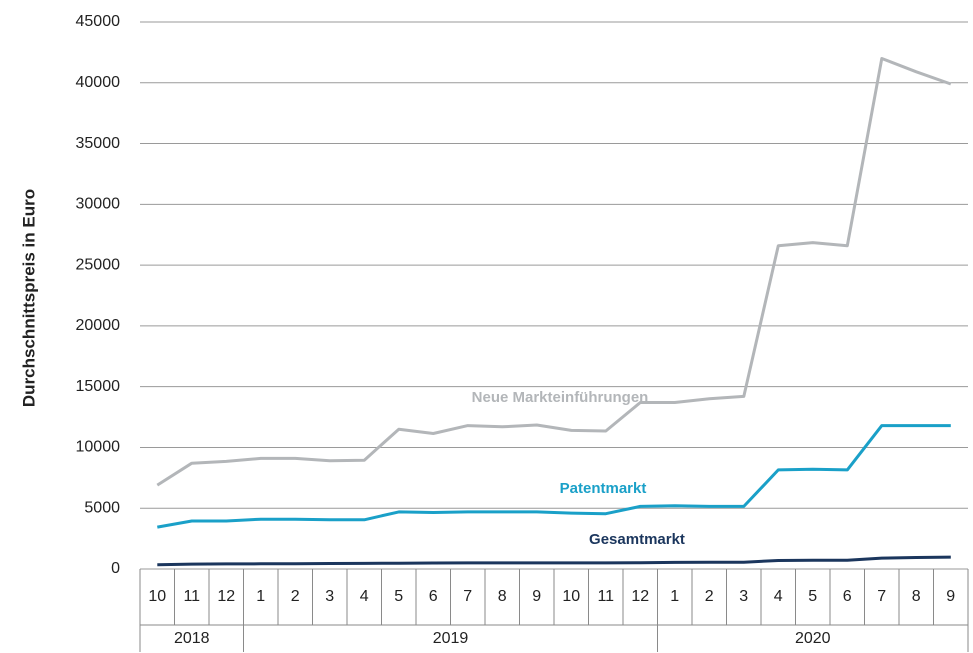 The image size is (973, 653). What do you see at coordinates (102, 507) in the screenshot?
I see `y-tick-label: 5000` at bounding box center [102, 507].